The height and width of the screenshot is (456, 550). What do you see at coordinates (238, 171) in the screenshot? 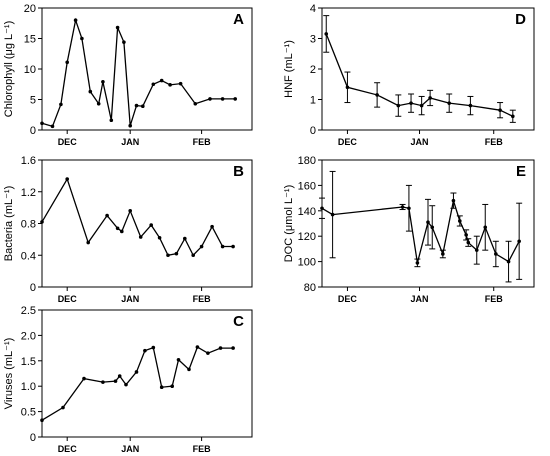
I see `panel-label: B` at bounding box center [238, 171].